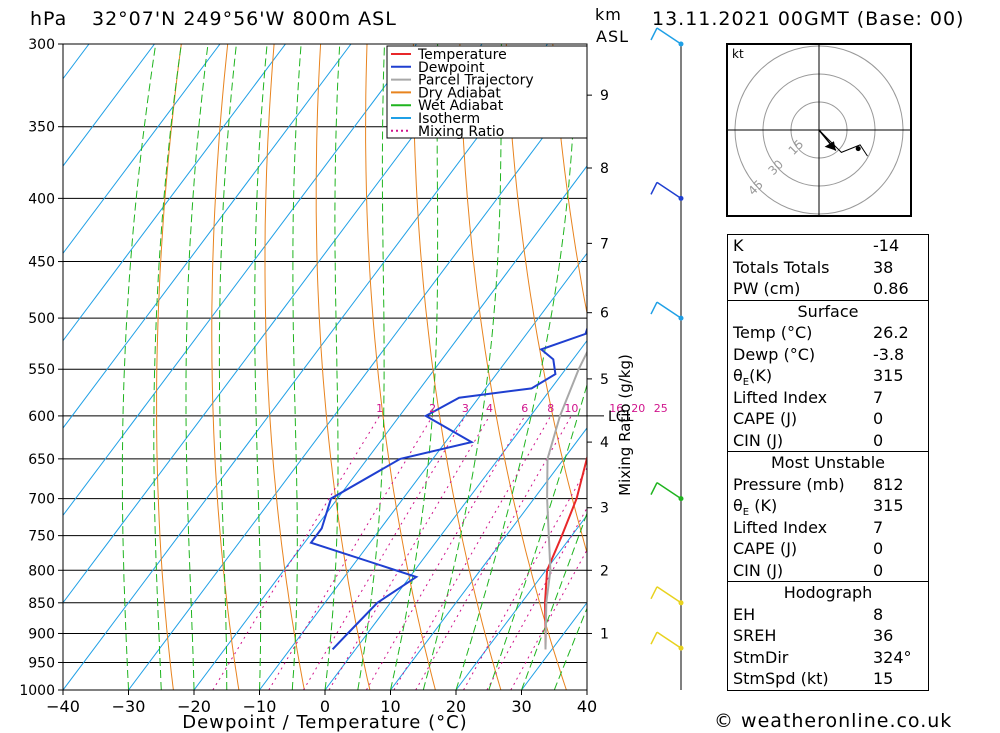  I want to click on pressure-tick-label: 550, so click(41, 370).